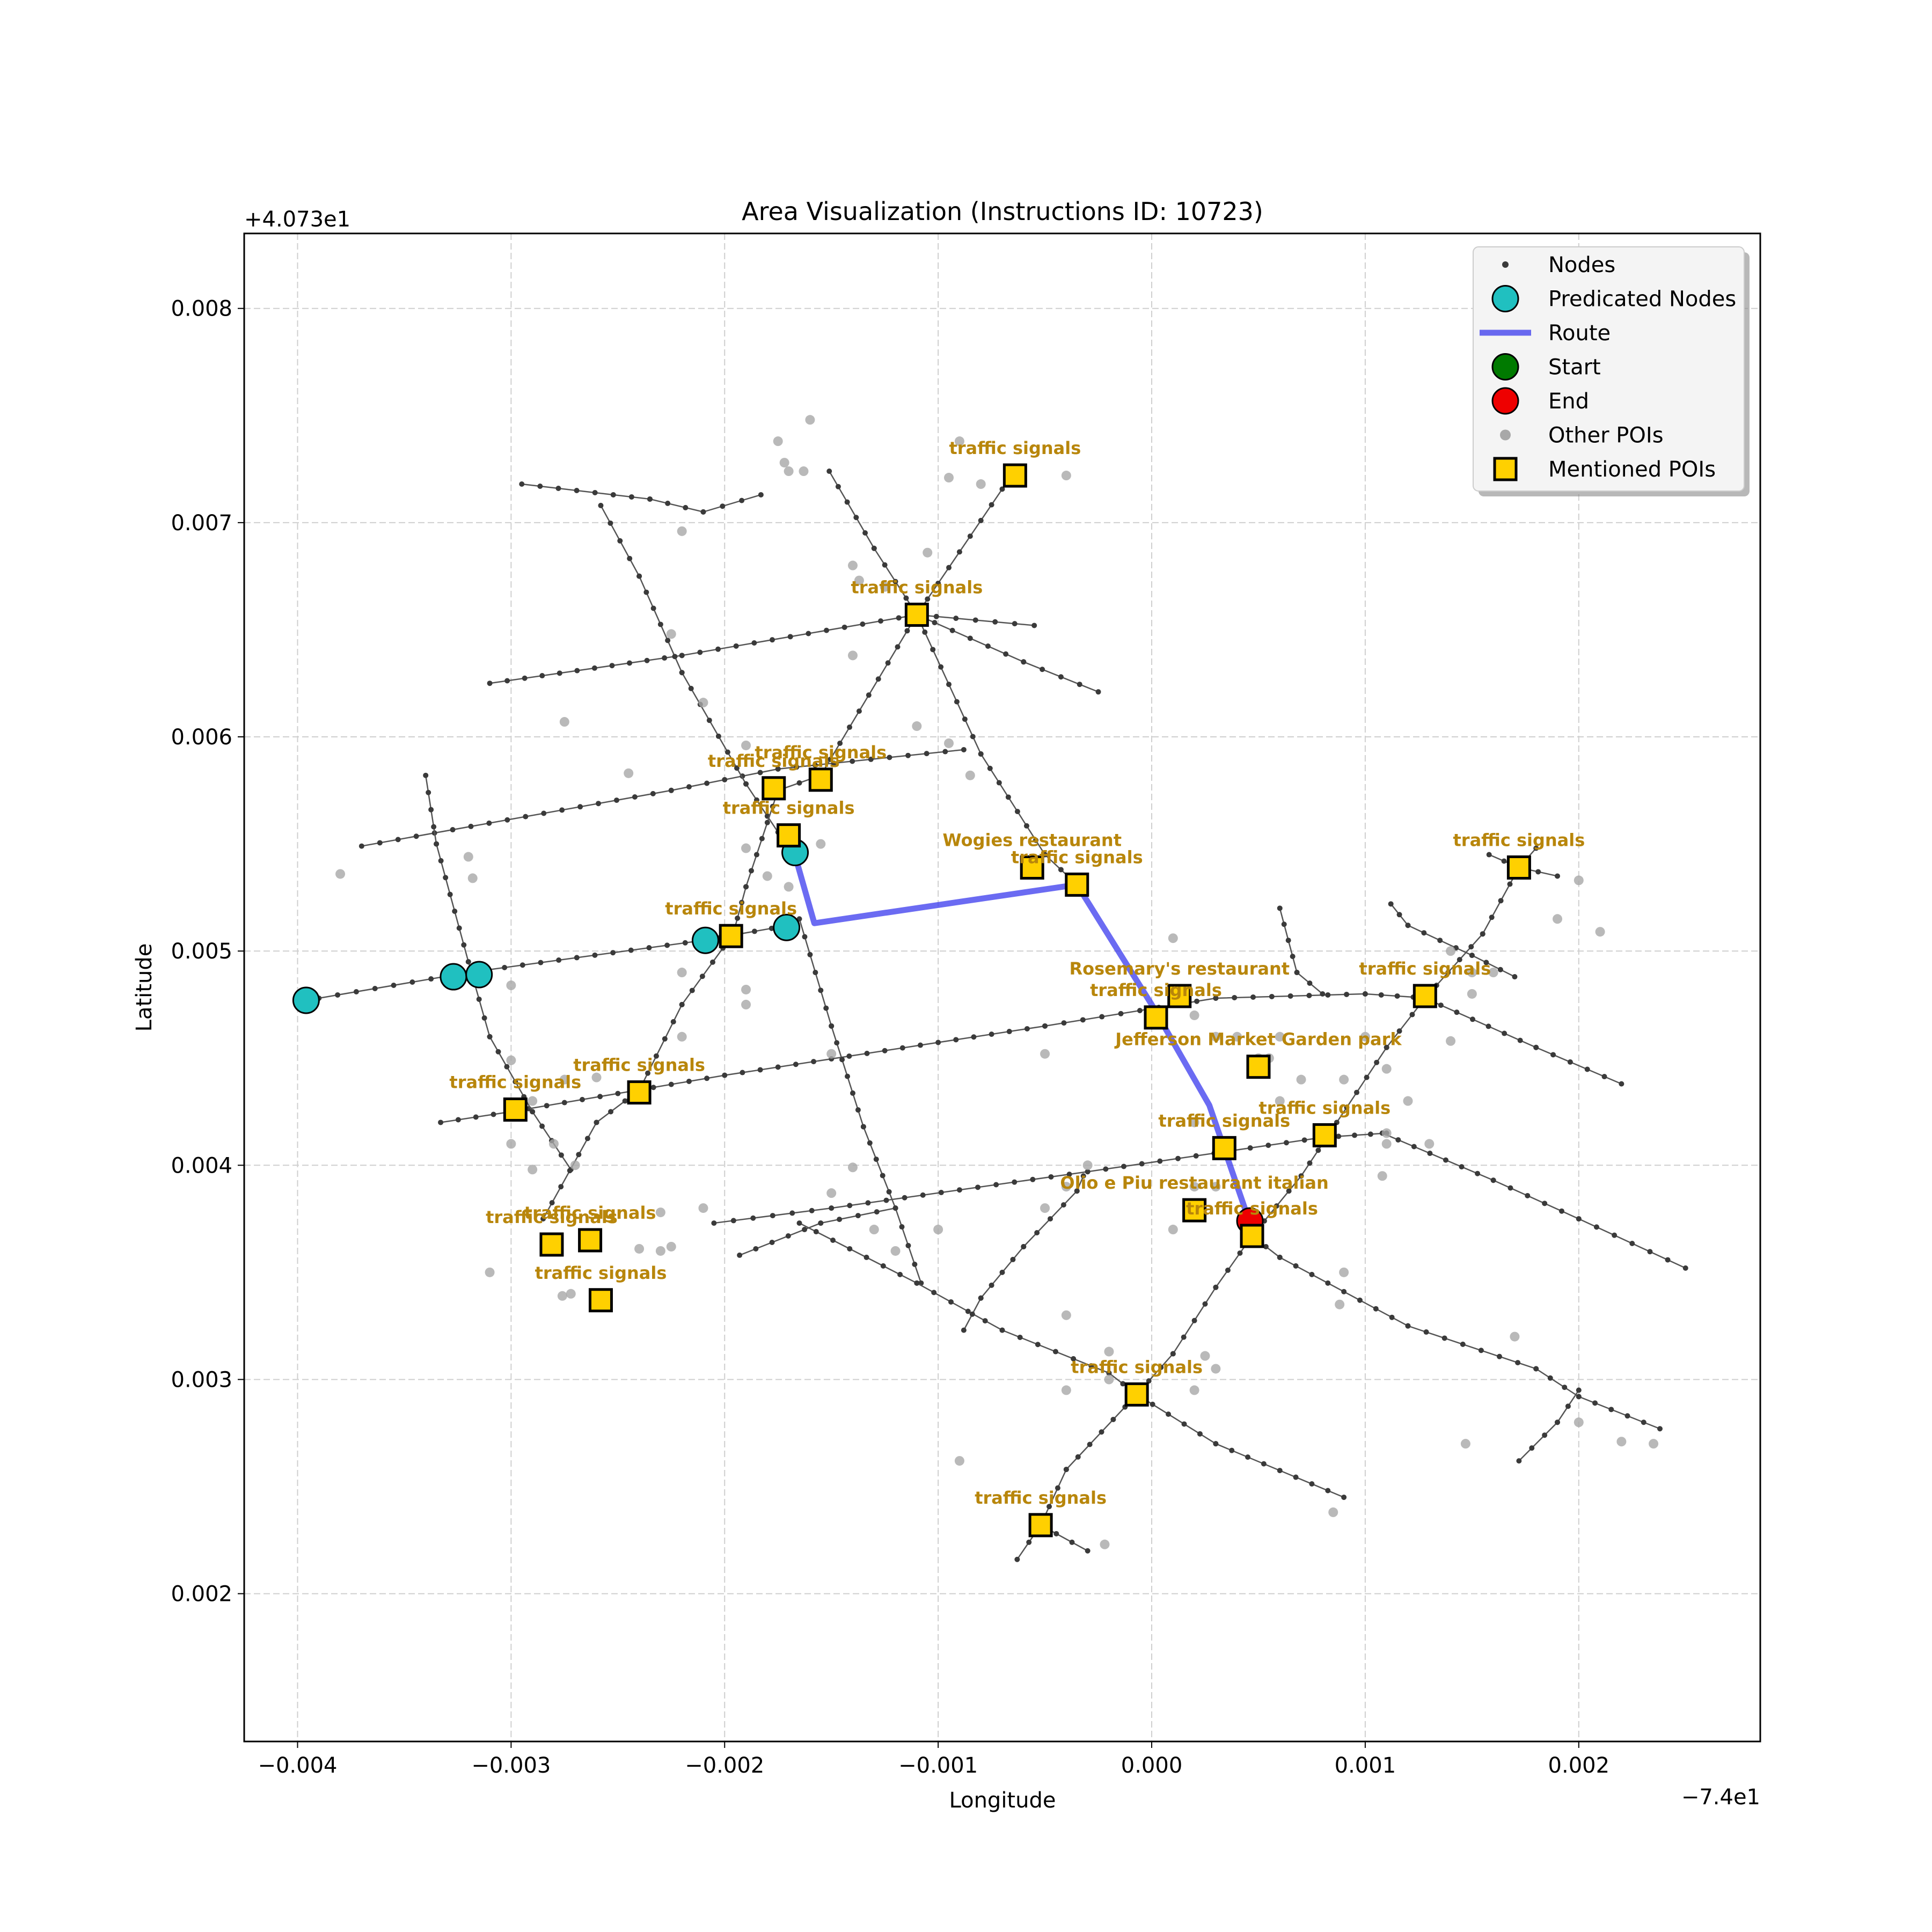 Image resolution: width=1932 pixels, height=1932 pixels. What do you see at coordinates (1505, 469) in the screenshot?
I see `legend-mentioned-poi-swatch` at bounding box center [1505, 469].